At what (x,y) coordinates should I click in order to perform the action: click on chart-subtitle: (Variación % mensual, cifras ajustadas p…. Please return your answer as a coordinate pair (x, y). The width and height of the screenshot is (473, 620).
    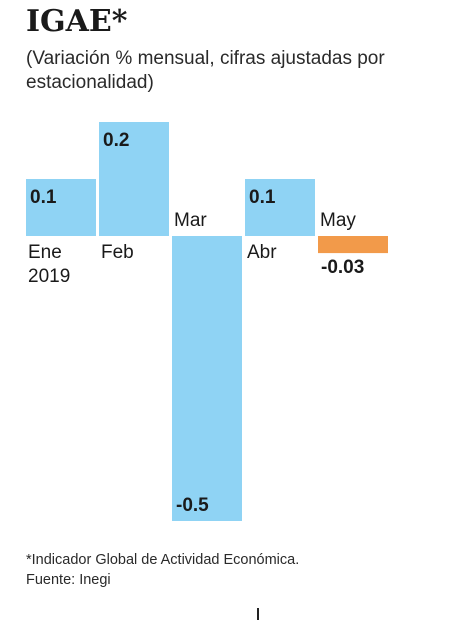
    Looking at the image, I should click on (205, 70).